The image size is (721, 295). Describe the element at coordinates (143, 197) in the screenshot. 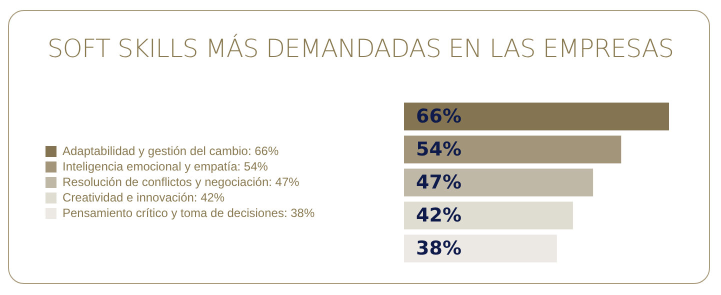

I see `legend-label: Creatividad e innovación: 42%` at that location.